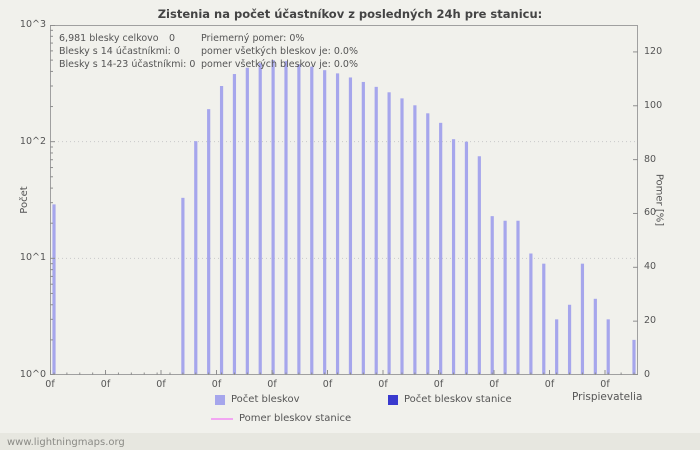 The width and height of the screenshot is (700, 450). What do you see at coordinates (659, 200) in the screenshot?
I see `y2-axis-title: Pomer [%]` at bounding box center [659, 200].